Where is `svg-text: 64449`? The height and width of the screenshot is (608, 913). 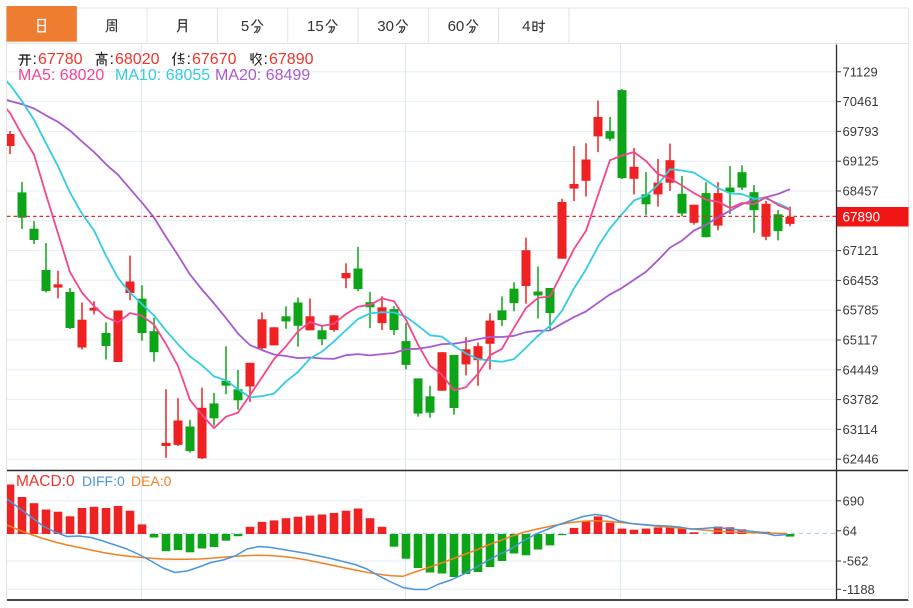 svg-text: 64449 is located at coordinates (861, 369).